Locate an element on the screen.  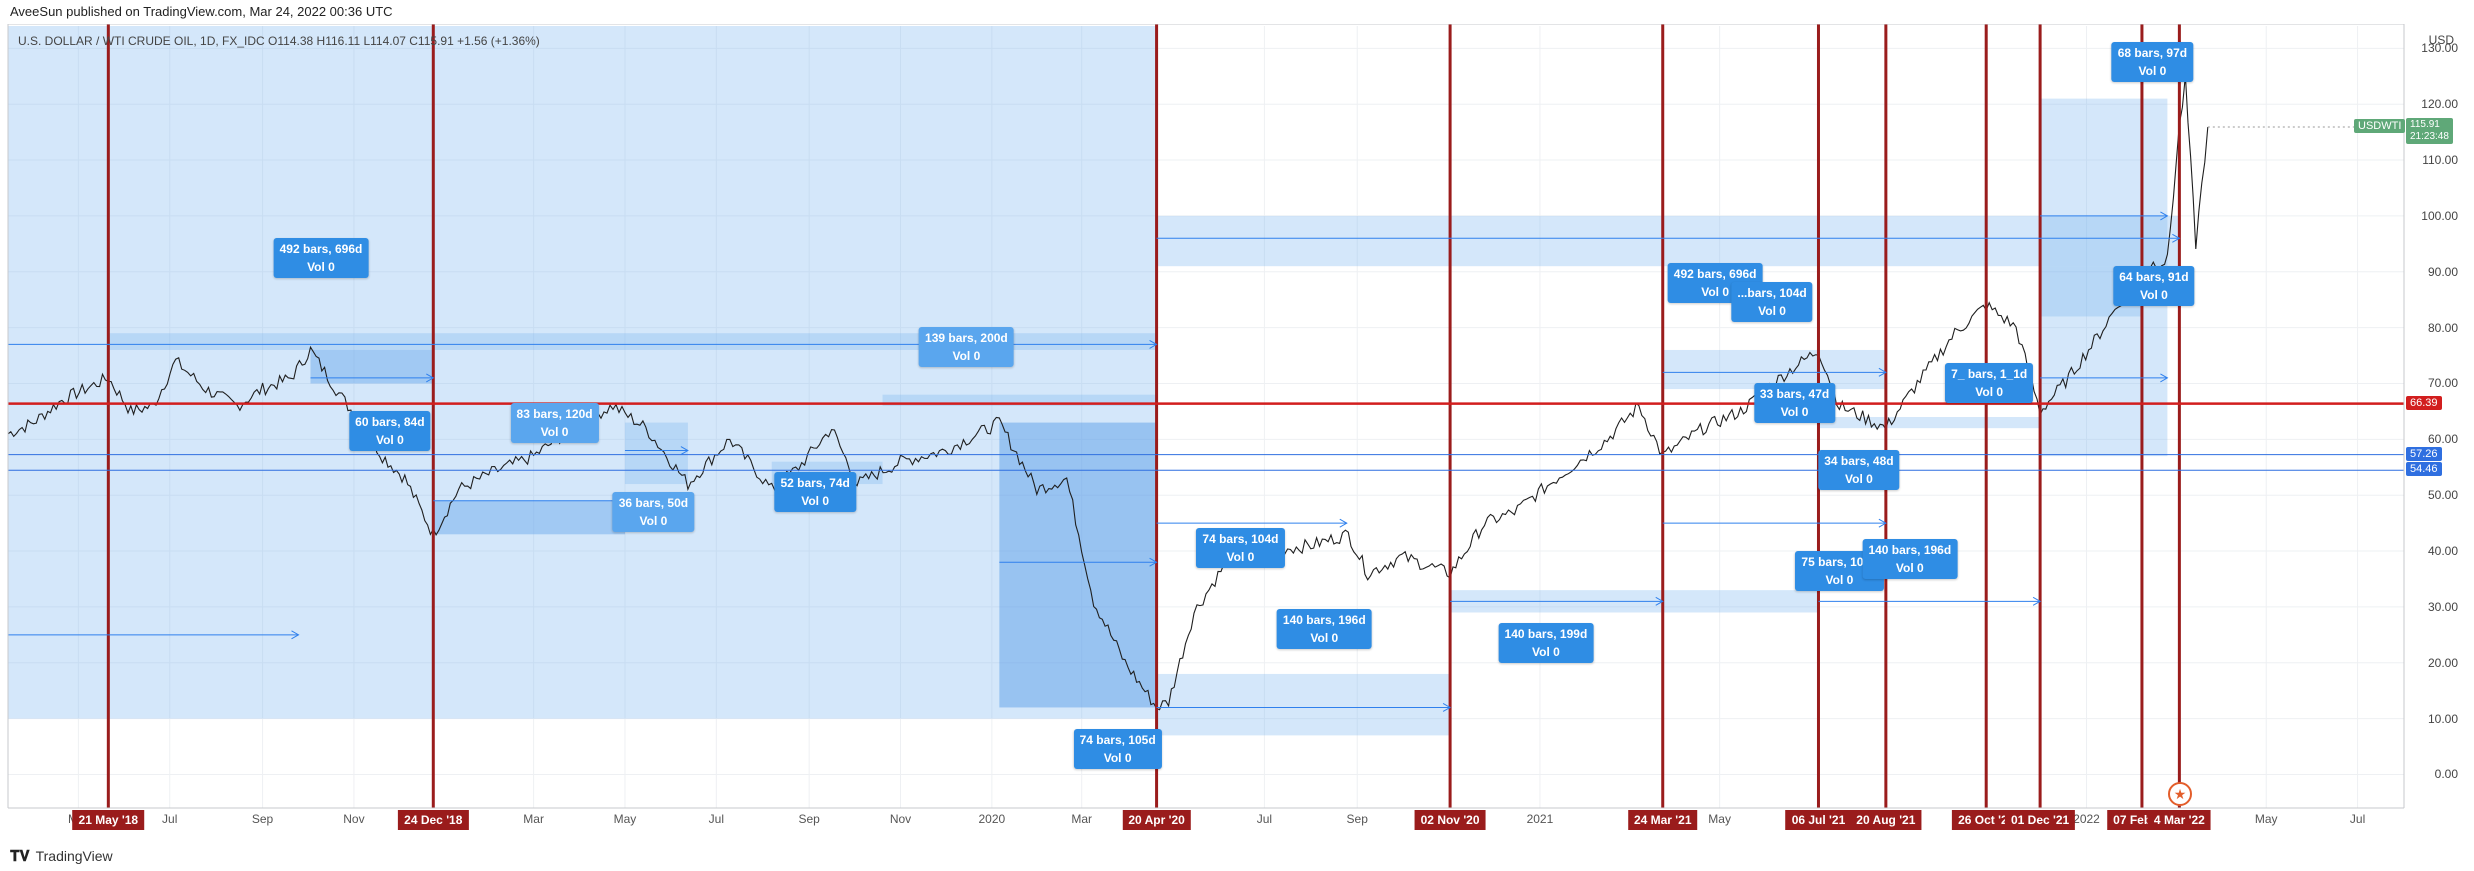
x-tick-label: May is located at coordinates (625, 819).